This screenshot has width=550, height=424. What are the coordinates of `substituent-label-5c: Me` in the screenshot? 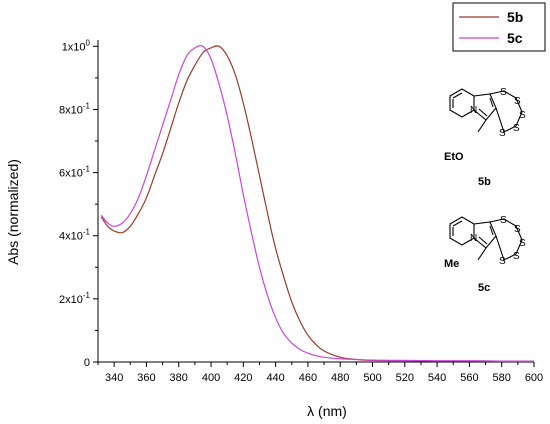 It's located at (451, 264).